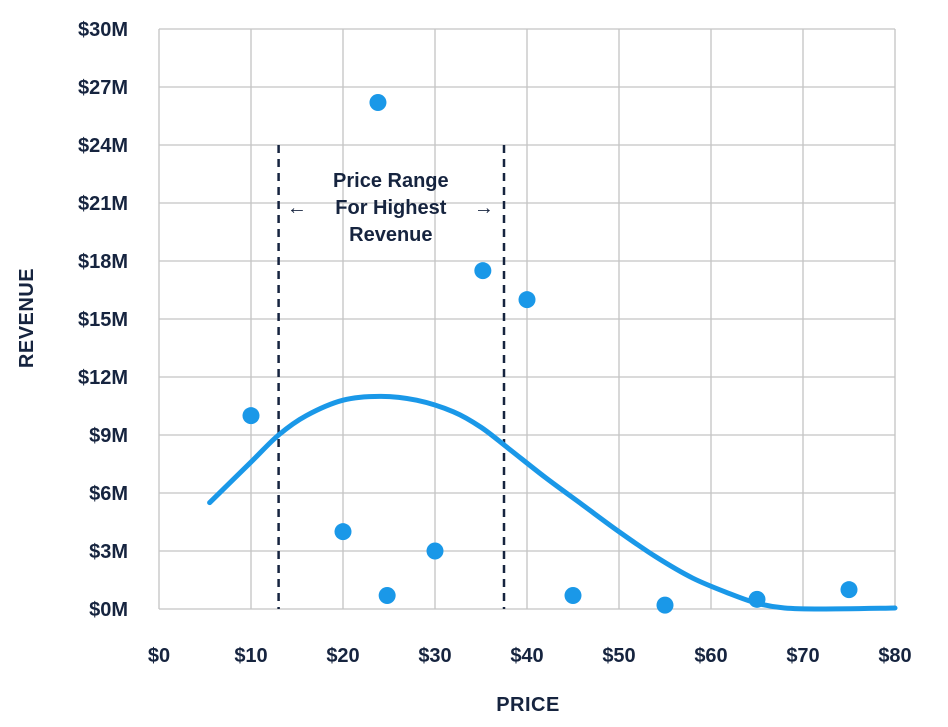 The image size is (948, 727). Describe the element at coordinates (618, 656) in the screenshot. I see `x-tick-label: $50` at that location.